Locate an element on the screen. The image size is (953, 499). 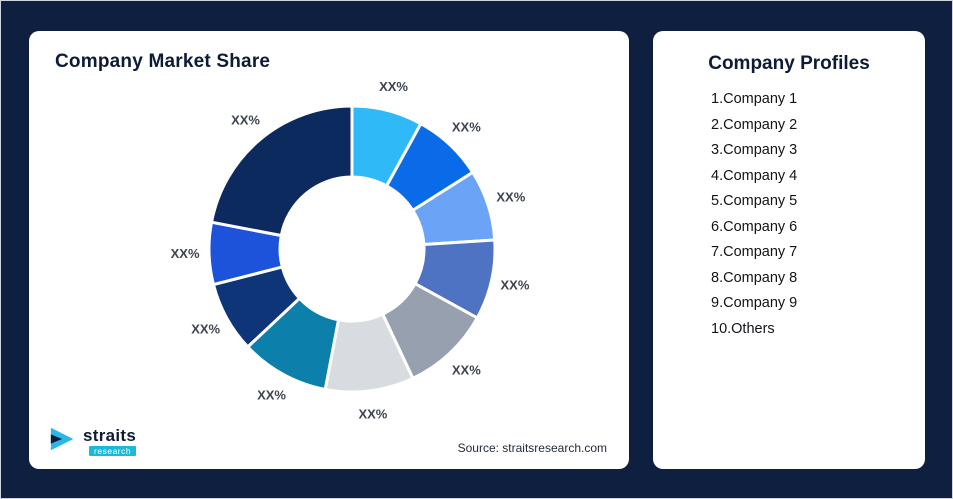
list-item: 5.Company 5 is located at coordinates (754, 201).